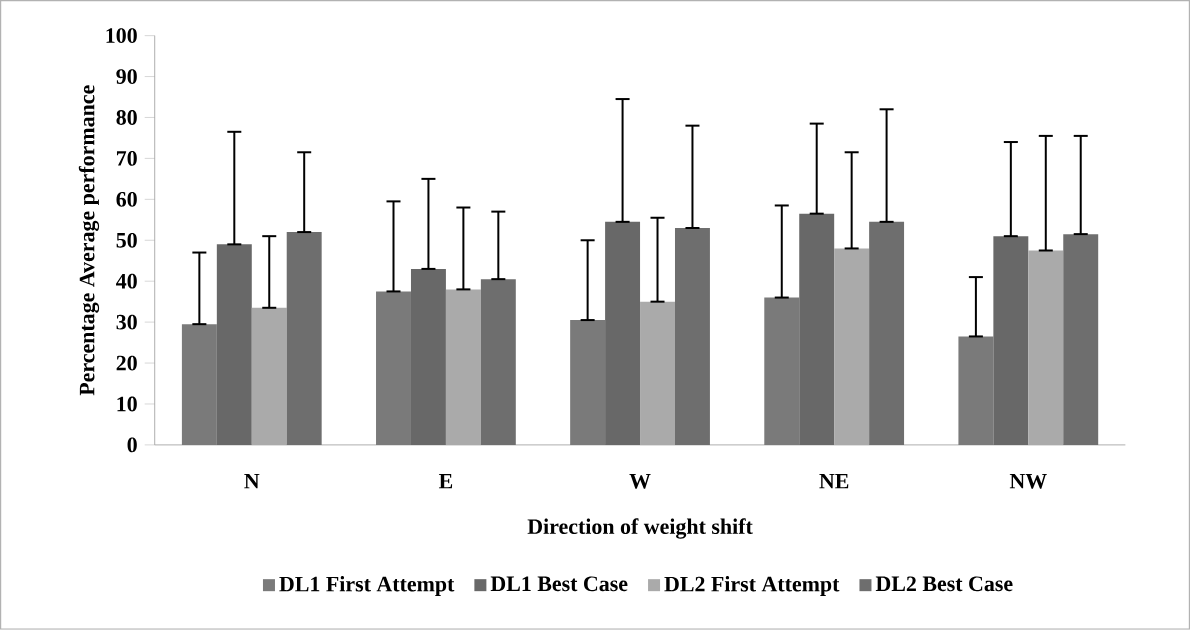  I want to click on x-tick-label: E, so click(445, 481).